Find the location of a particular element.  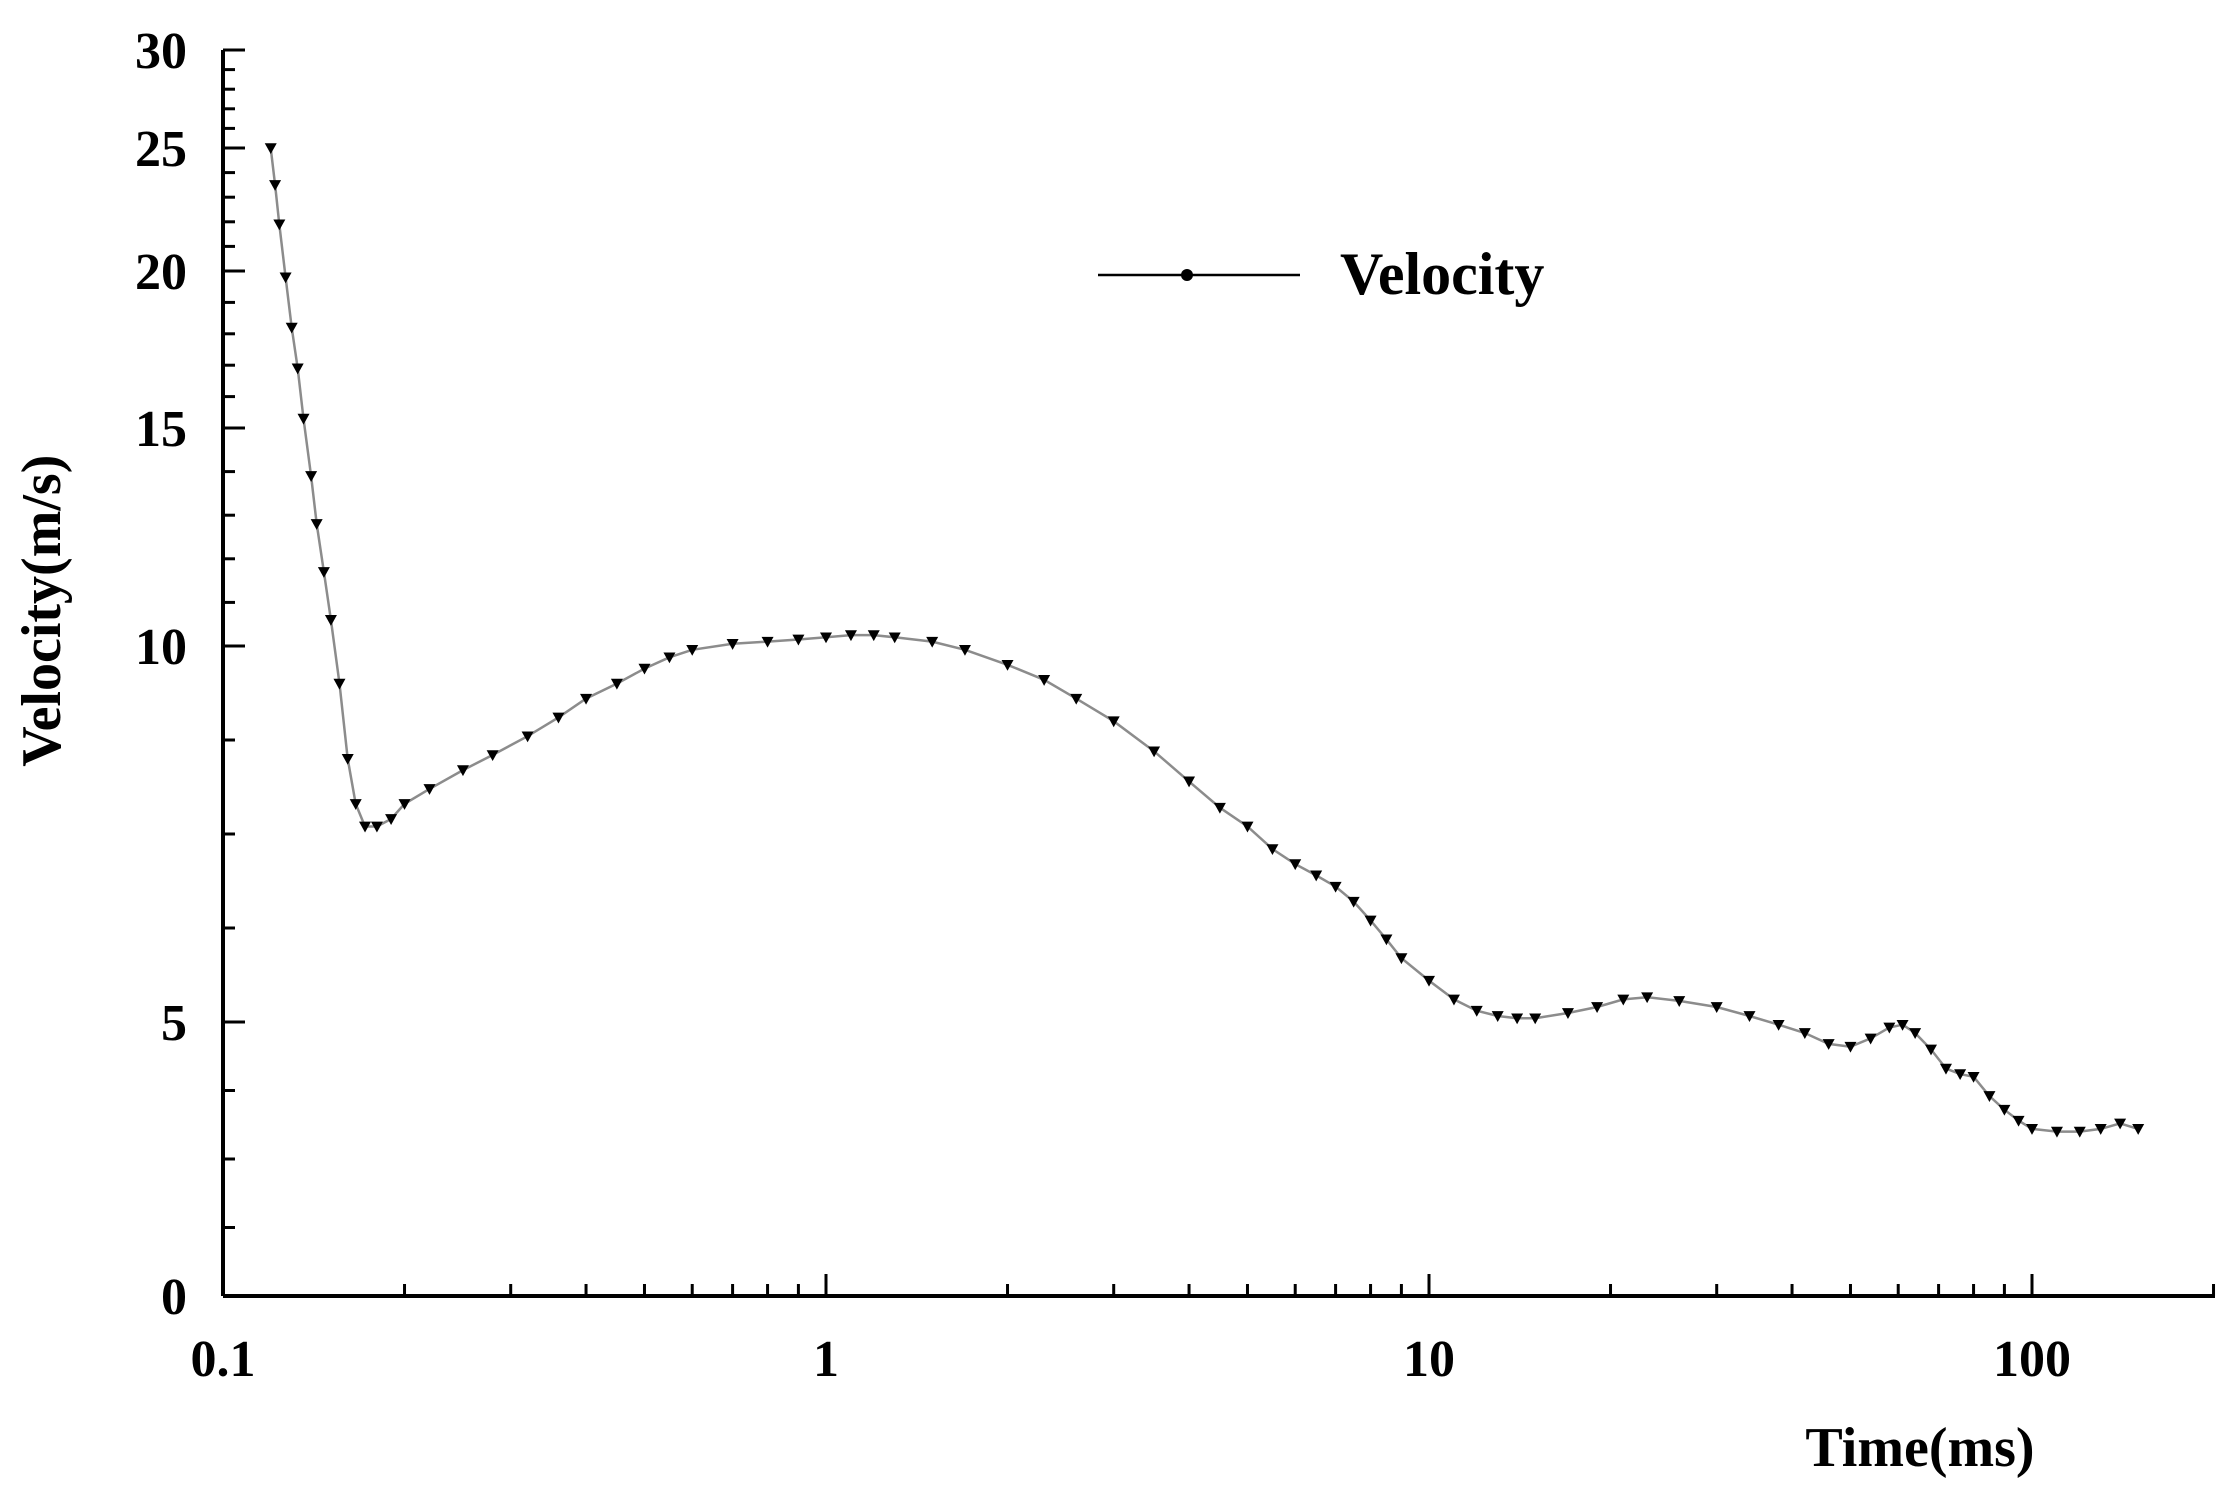

x-ticks: 0.1 1 10 100 is located at coordinates (1203, 1331).